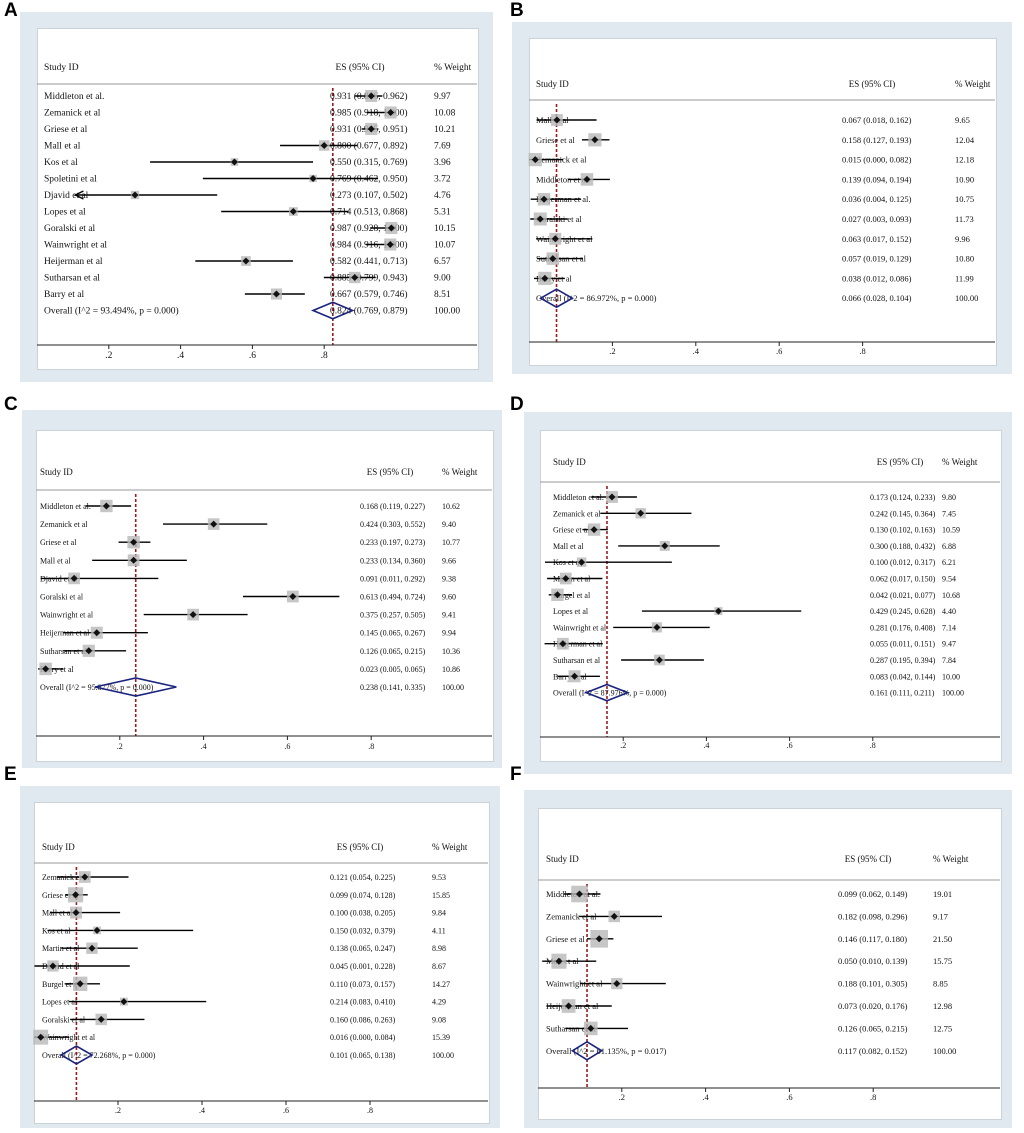  I want to click on study-es-ci: 0.233 (0.197, 0.273), so click(393, 542).